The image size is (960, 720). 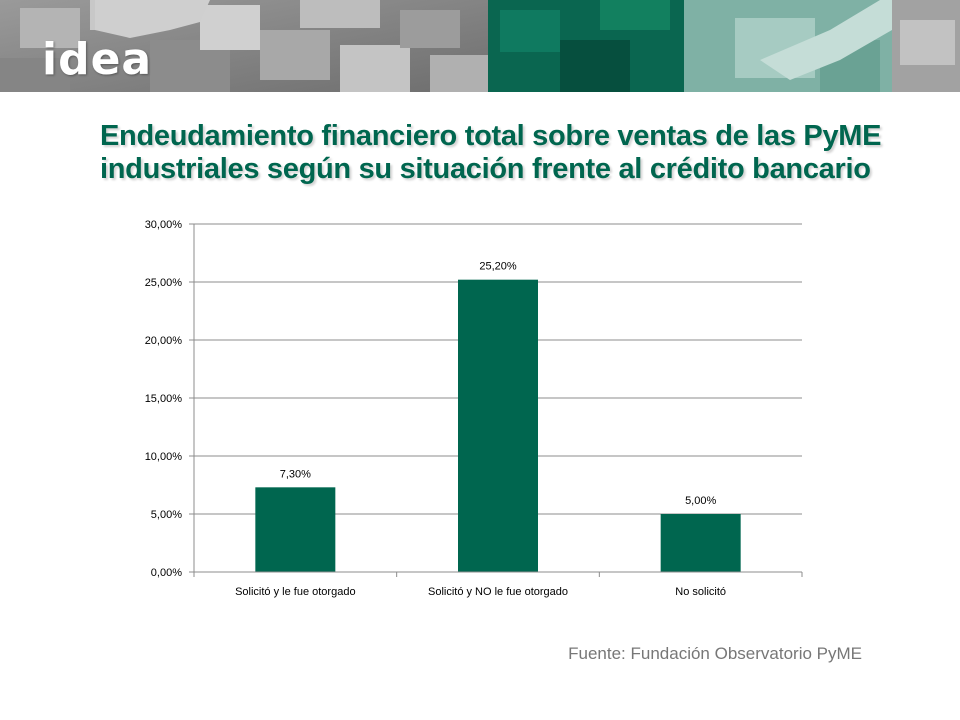 I want to click on x-tick-label: No solicitó, so click(x=700, y=592).